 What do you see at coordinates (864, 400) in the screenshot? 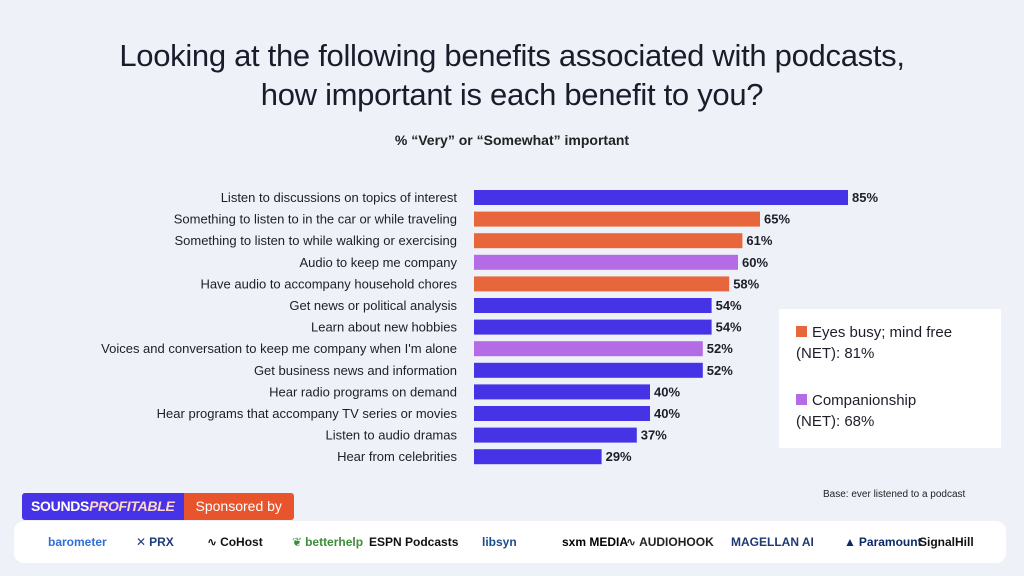
I see `legend-label-companionship: Companionship` at bounding box center [864, 400].